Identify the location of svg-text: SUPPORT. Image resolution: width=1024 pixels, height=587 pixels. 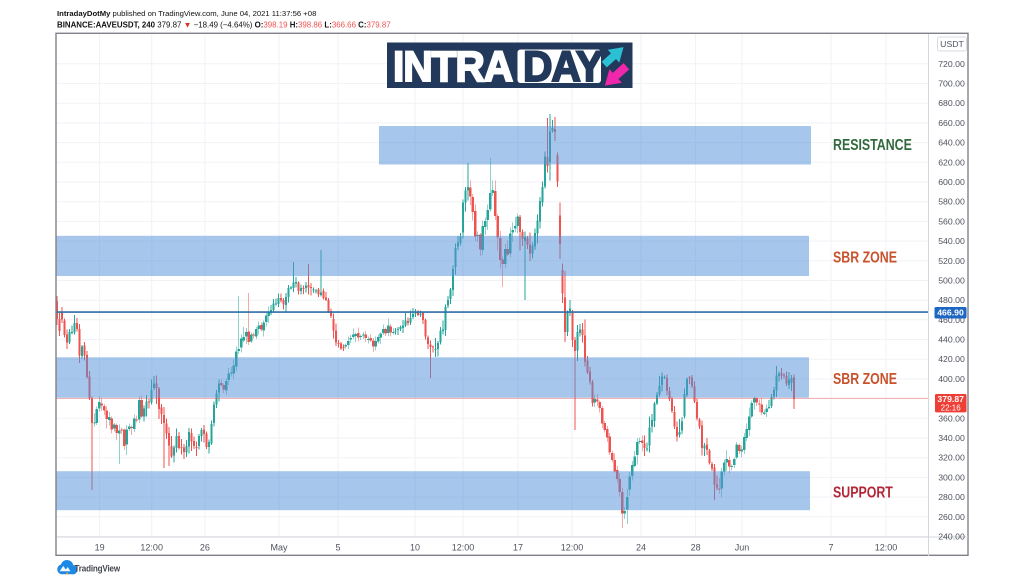
(863, 492).